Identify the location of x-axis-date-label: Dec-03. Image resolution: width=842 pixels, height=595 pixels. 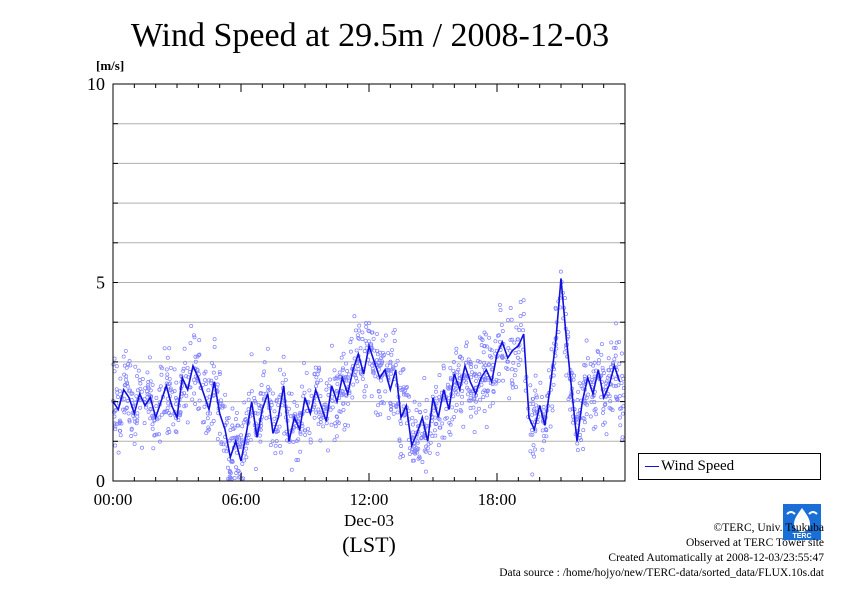
(369, 520).